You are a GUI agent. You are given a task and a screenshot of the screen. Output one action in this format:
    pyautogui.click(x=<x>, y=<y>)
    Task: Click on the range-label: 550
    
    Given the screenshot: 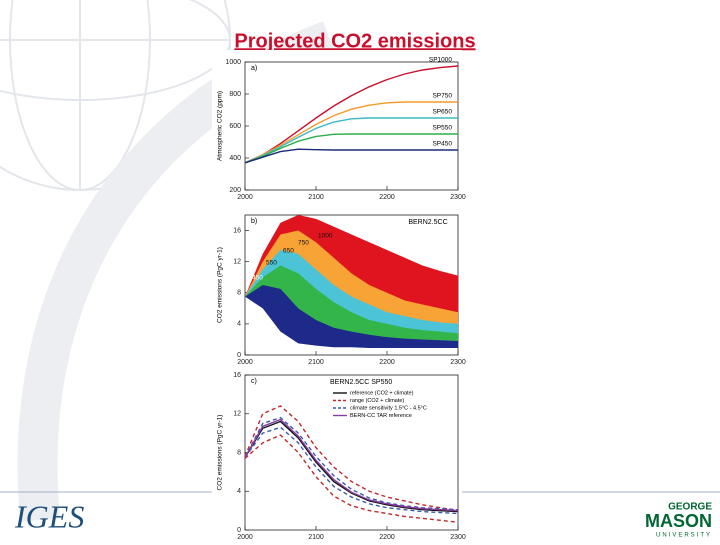 What is the action you would take?
    pyautogui.click(x=271, y=263)
    